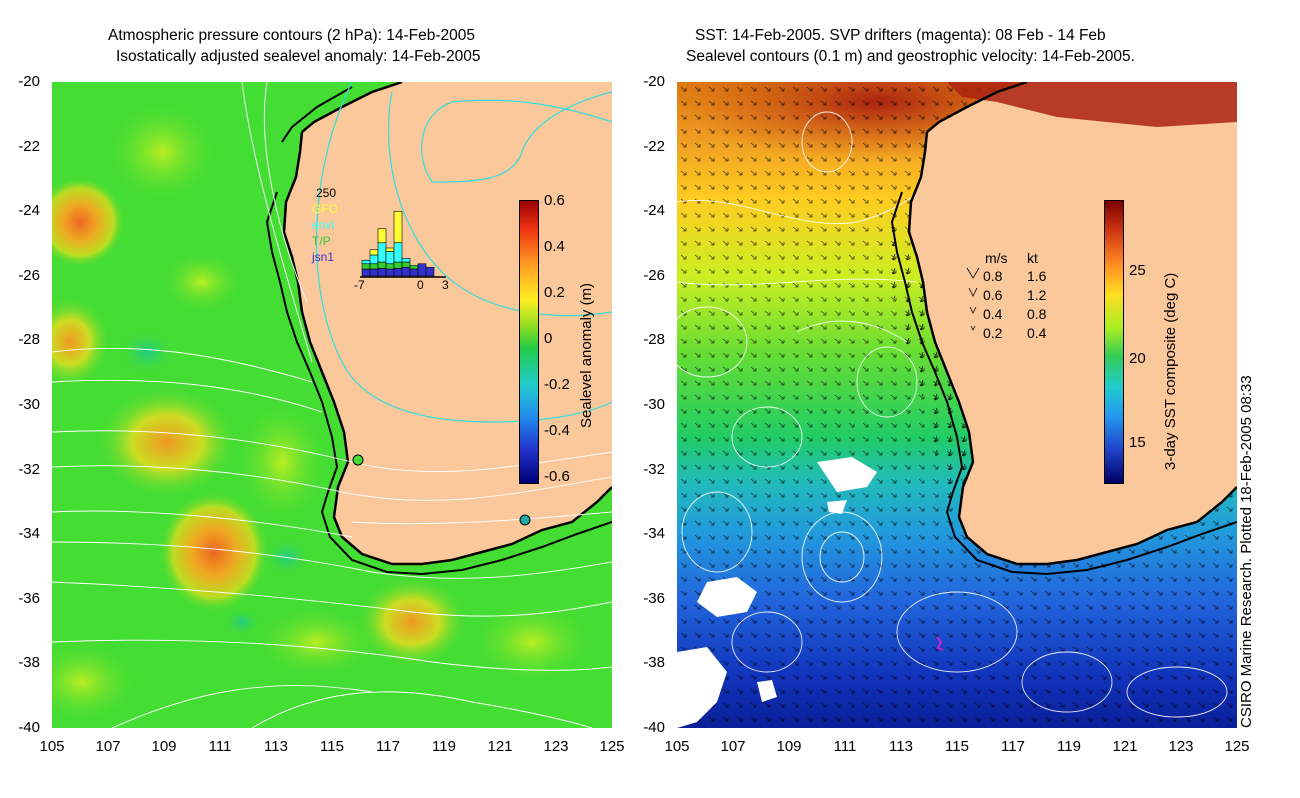 The width and height of the screenshot is (1300, 798). What do you see at coordinates (993, 314) in the screenshot?
I see `velocity-legend-ms-2: 0.4` at bounding box center [993, 314].